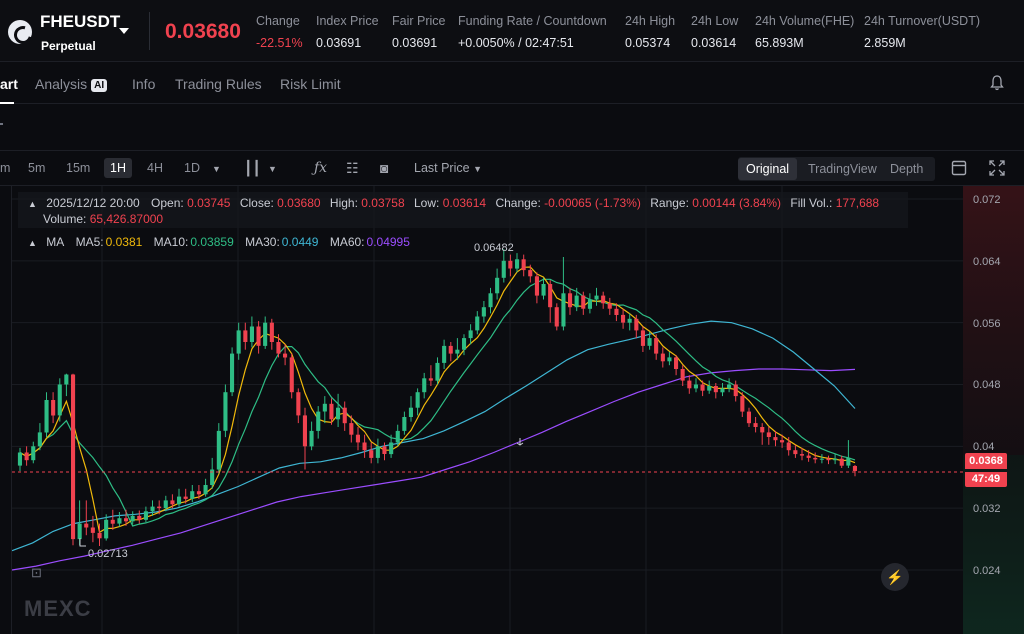 Image resolution: width=1024 pixels, height=634 pixels. Describe the element at coordinates (512, 127) in the screenshot. I see `spacer` at that location.